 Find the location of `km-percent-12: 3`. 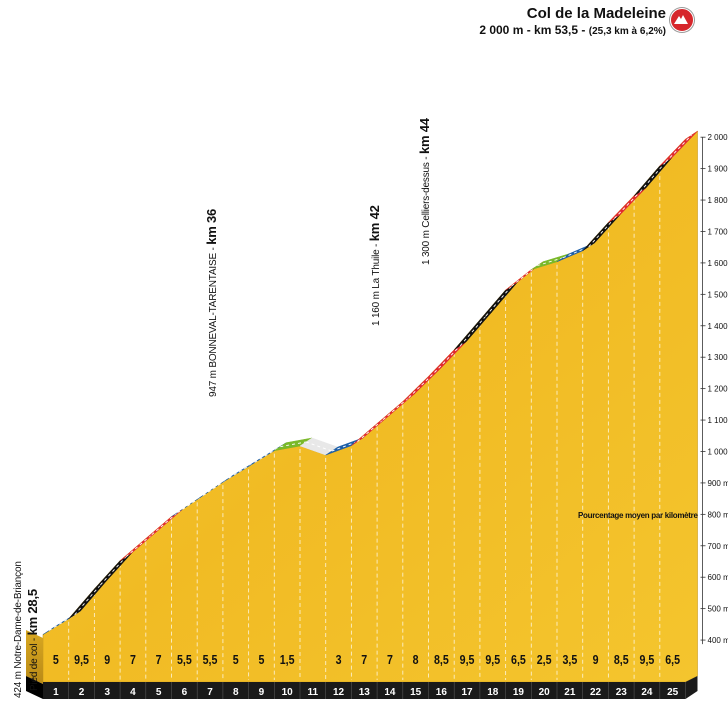

km-percent-12: 3 is located at coordinates (339, 659).